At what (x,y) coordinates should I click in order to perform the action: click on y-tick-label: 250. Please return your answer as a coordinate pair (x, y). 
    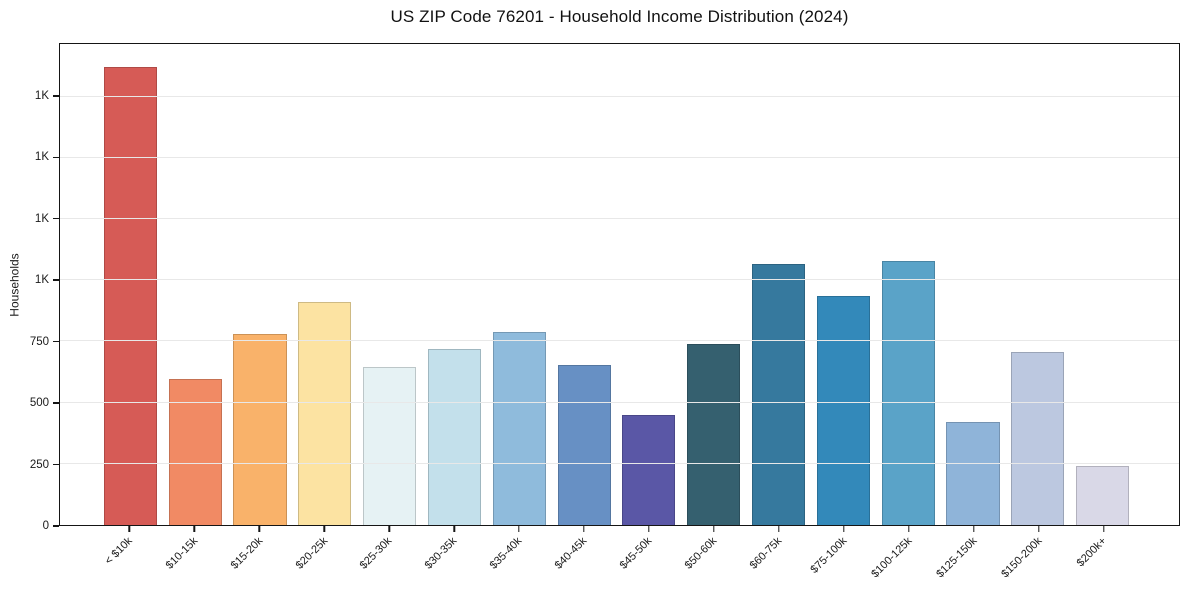
    Looking at the image, I should click on (39, 464).